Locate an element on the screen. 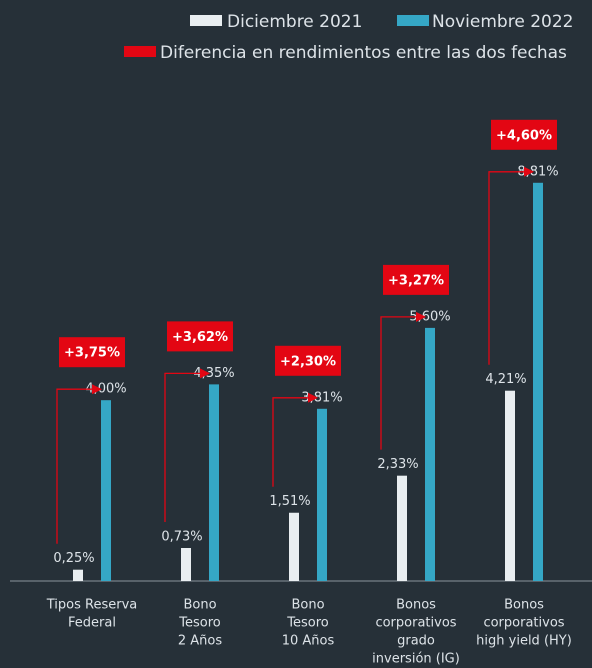  difference-label: +3,27% is located at coordinates (416, 280).